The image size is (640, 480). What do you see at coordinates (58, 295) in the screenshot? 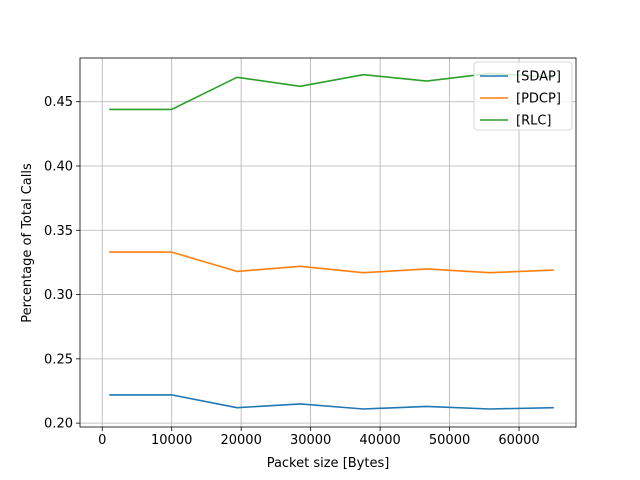
I see `y-tick-label: 0.30` at bounding box center [58, 295].